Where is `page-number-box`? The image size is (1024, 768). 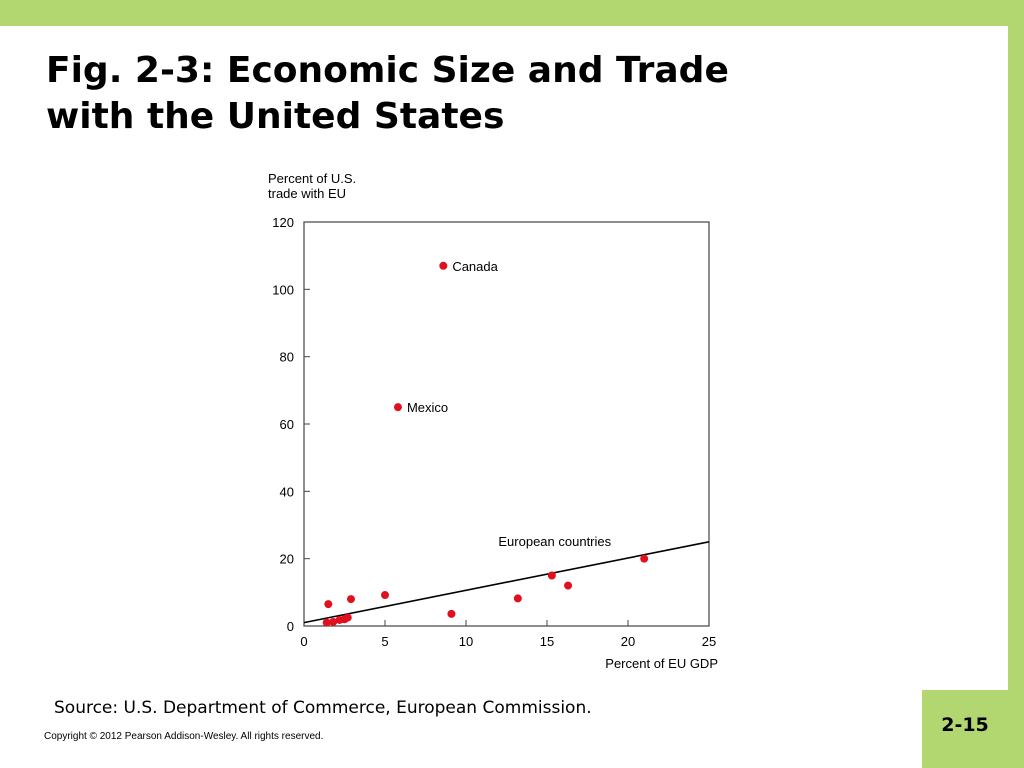 page-number-box is located at coordinates (973, 729).